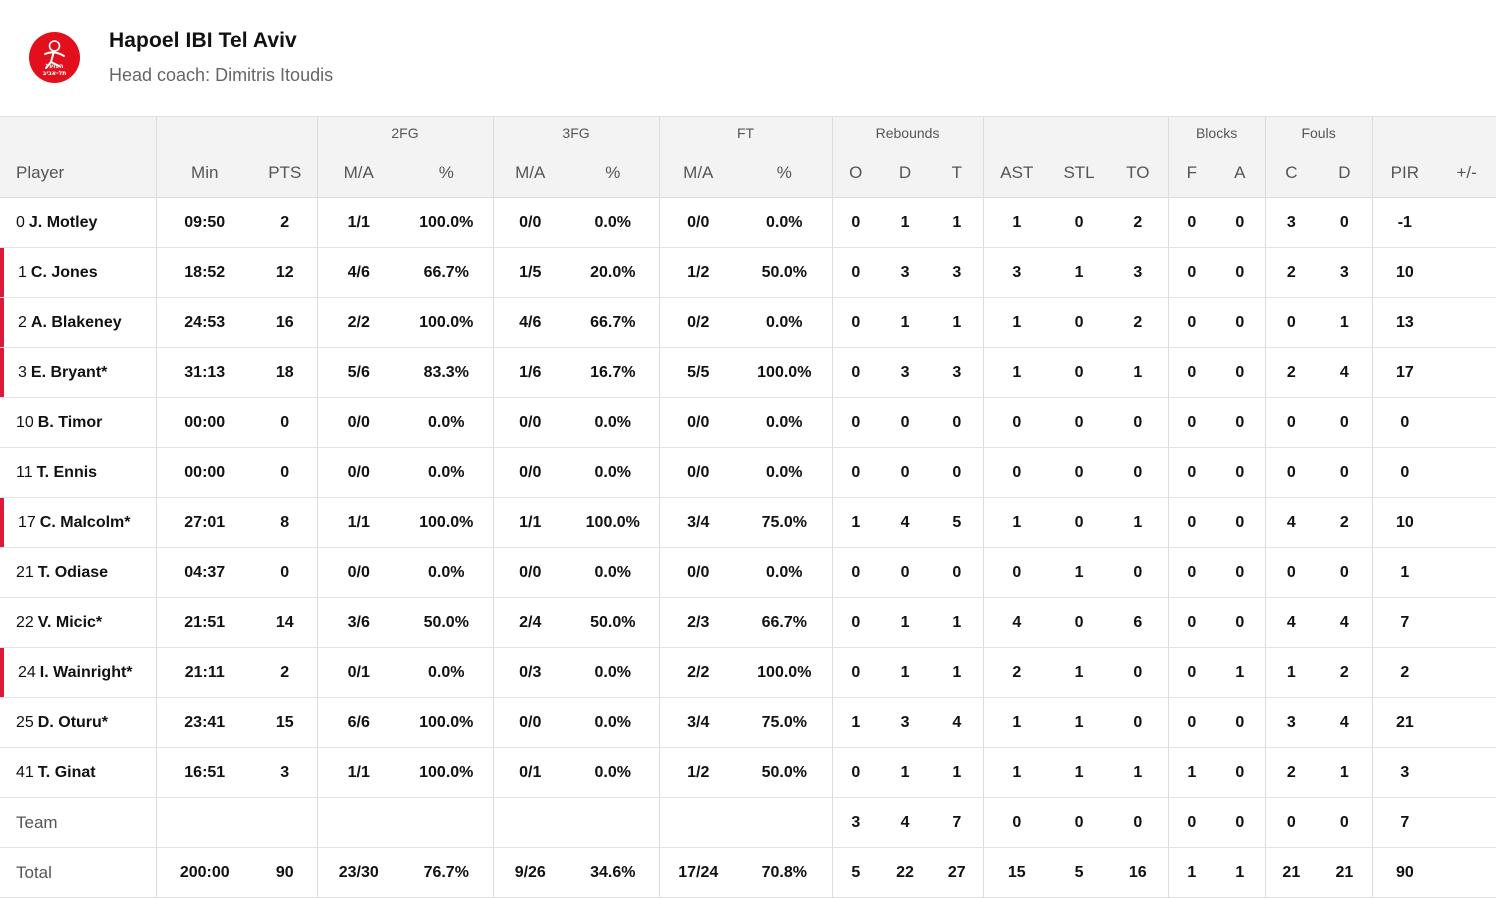 The image size is (1496, 898). I want to click on player-name: I. Wainright*, so click(86, 672).